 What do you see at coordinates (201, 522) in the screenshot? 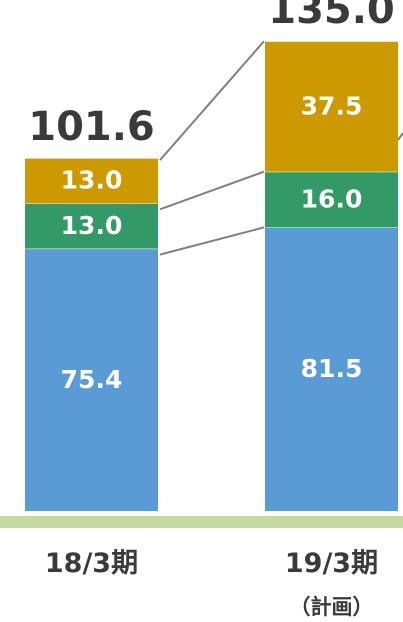
I see `baseline-band` at bounding box center [201, 522].